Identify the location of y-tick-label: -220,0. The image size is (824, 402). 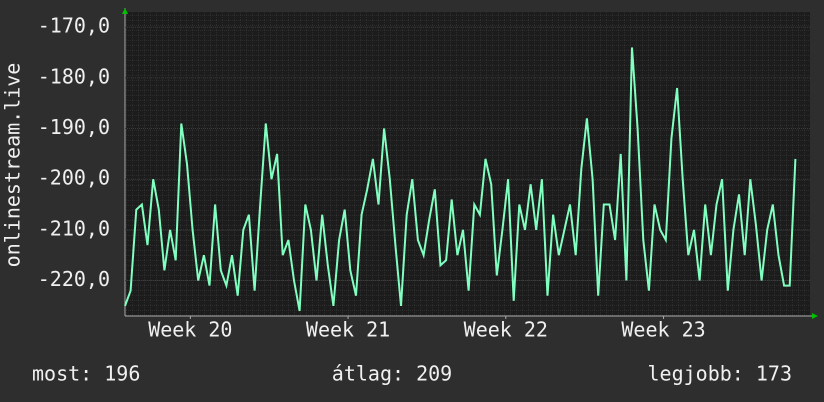
(74, 279).